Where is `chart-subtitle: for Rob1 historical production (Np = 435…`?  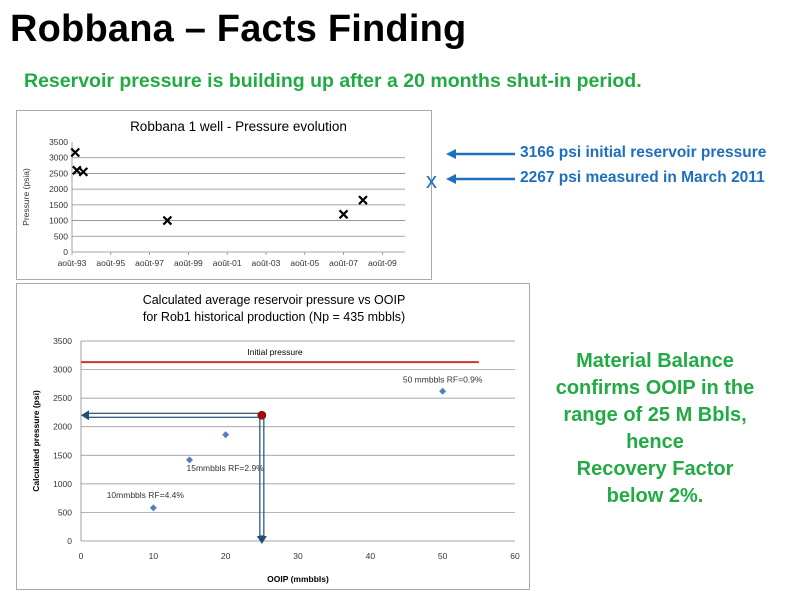
chart-subtitle: for Rob1 historical production (Np = 435… is located at coordinates (274, 317).